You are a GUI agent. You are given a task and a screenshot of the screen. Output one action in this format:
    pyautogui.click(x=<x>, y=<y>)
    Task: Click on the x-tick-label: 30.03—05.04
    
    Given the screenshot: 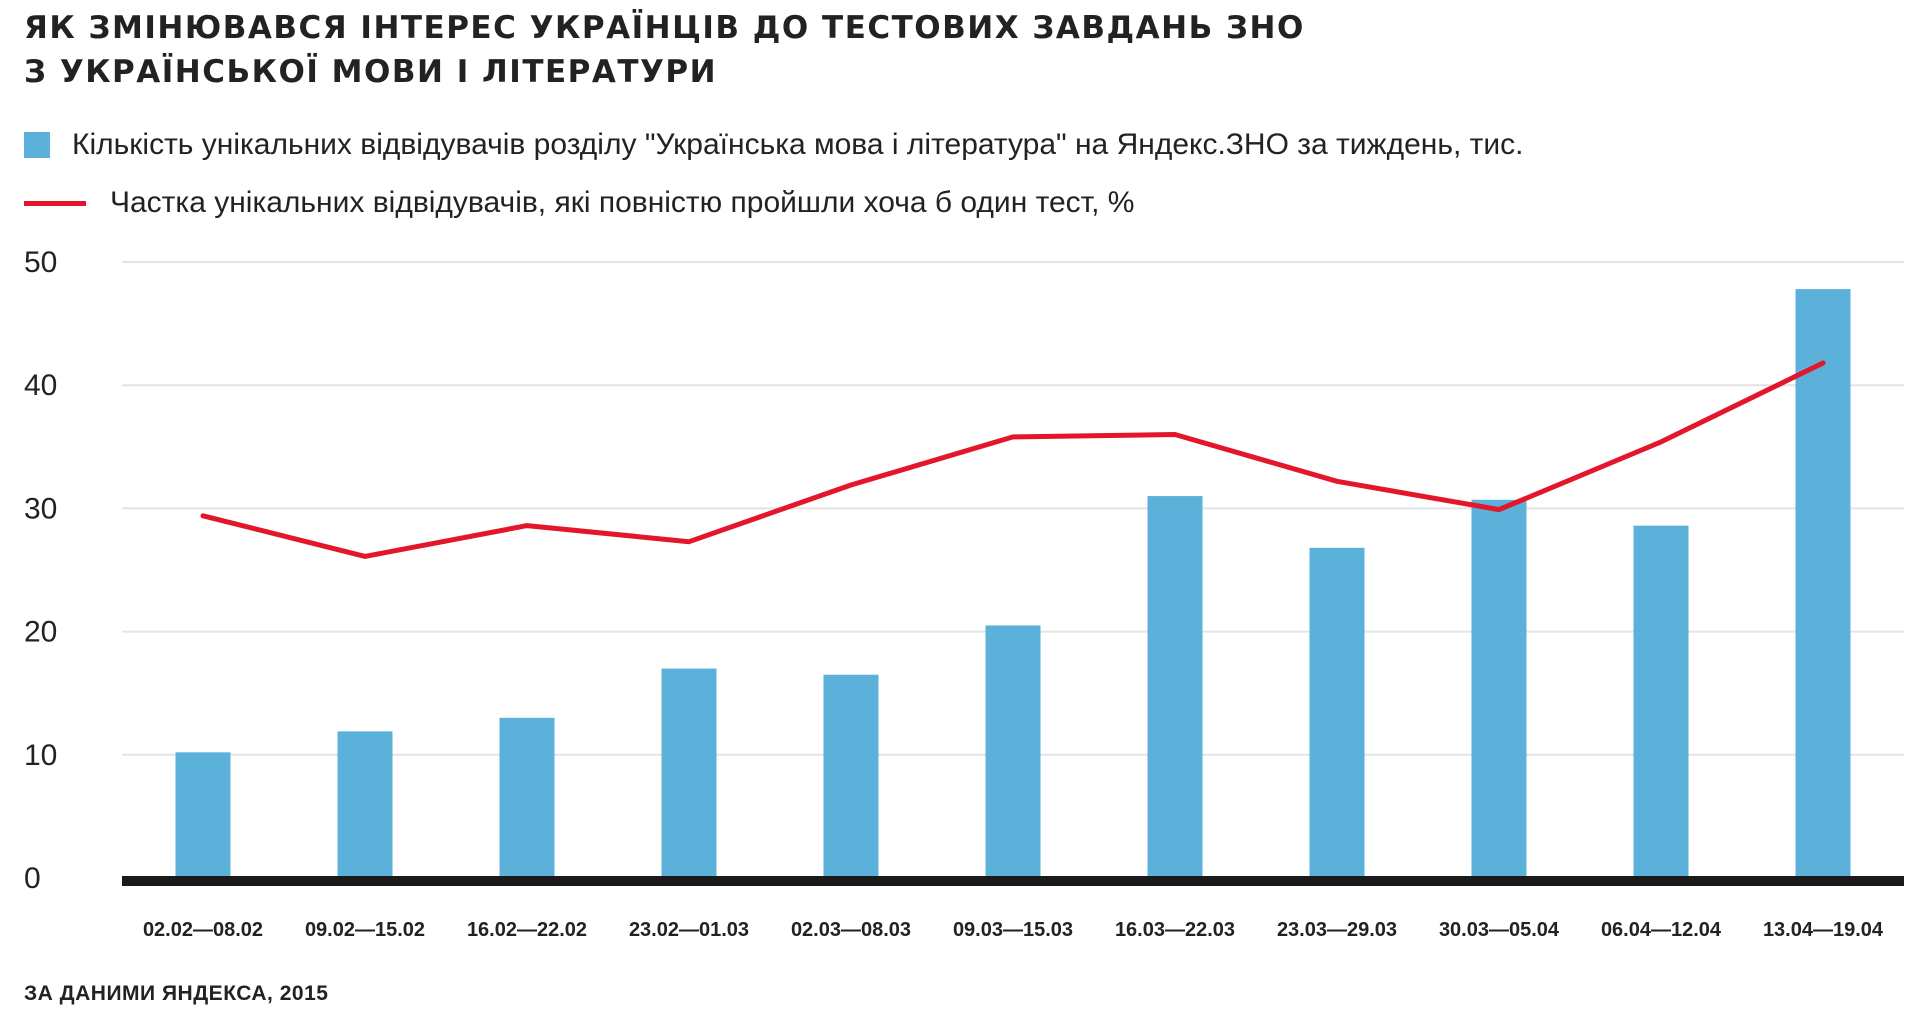 What is the action you would take?
    pyautogui.click(x=1499, y=930)
    